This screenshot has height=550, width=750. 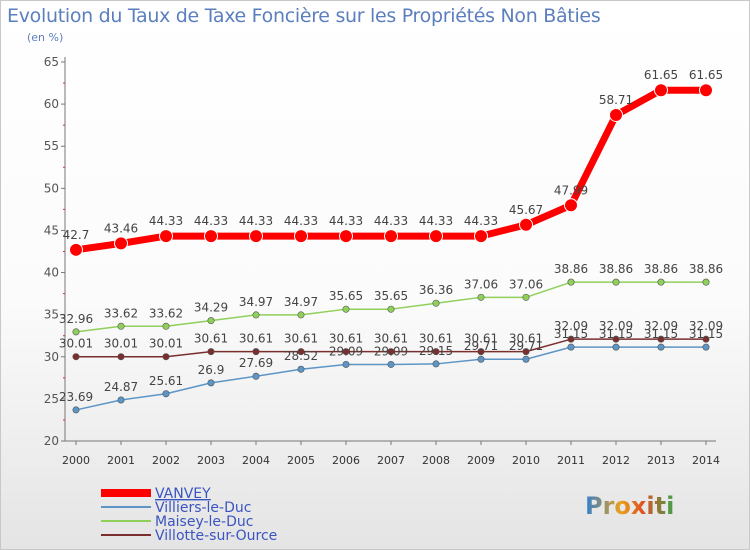 I want to click on x-tick-label: 2012, so click(x=616, y=460).